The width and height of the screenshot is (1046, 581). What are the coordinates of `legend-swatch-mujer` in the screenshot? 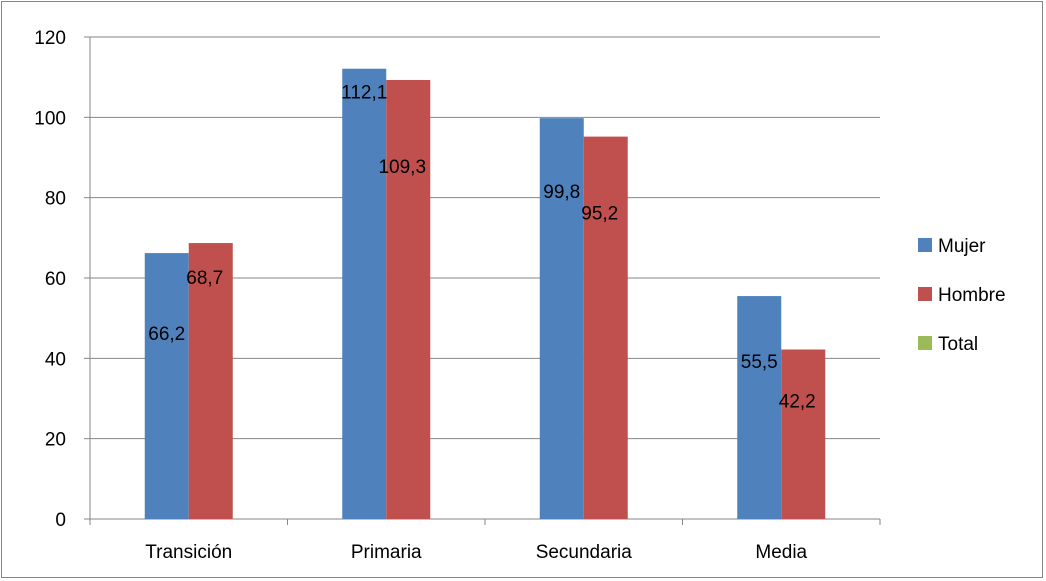 It's located at (925, 245).